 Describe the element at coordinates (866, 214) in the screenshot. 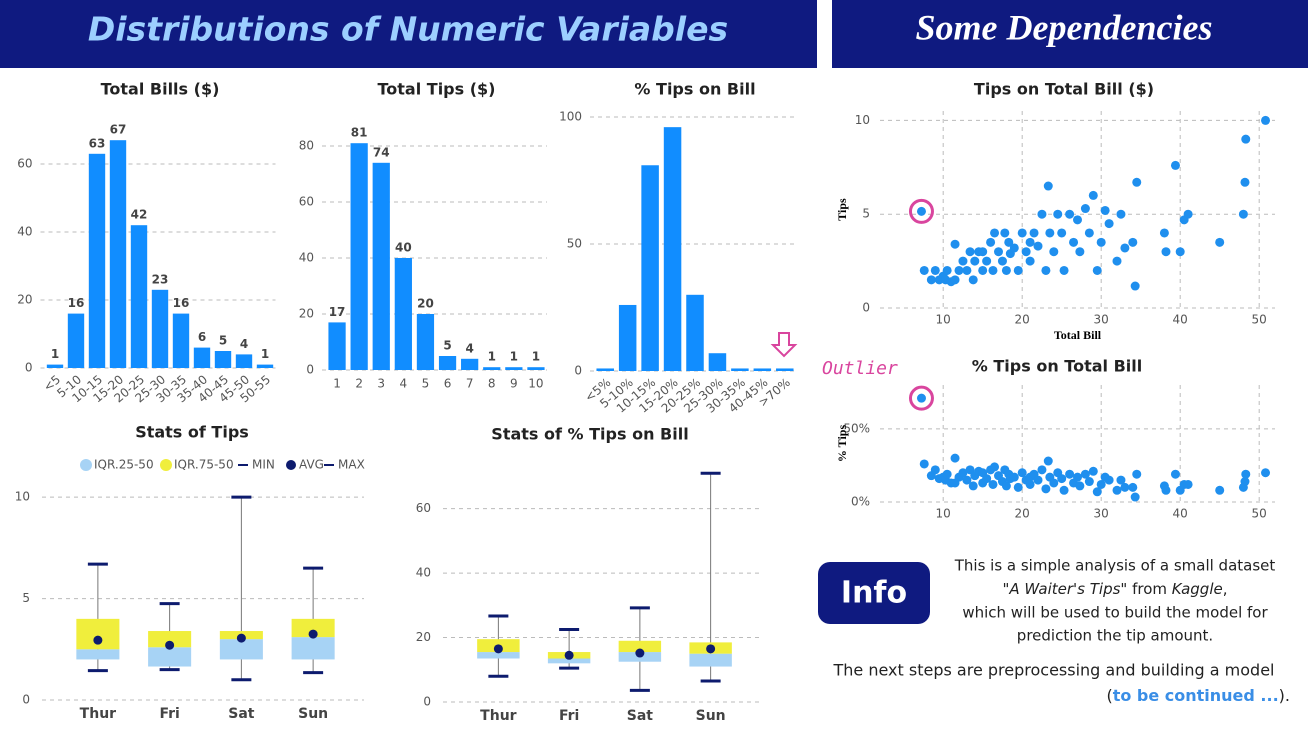

I see `y-tick-label: 5` at that location.